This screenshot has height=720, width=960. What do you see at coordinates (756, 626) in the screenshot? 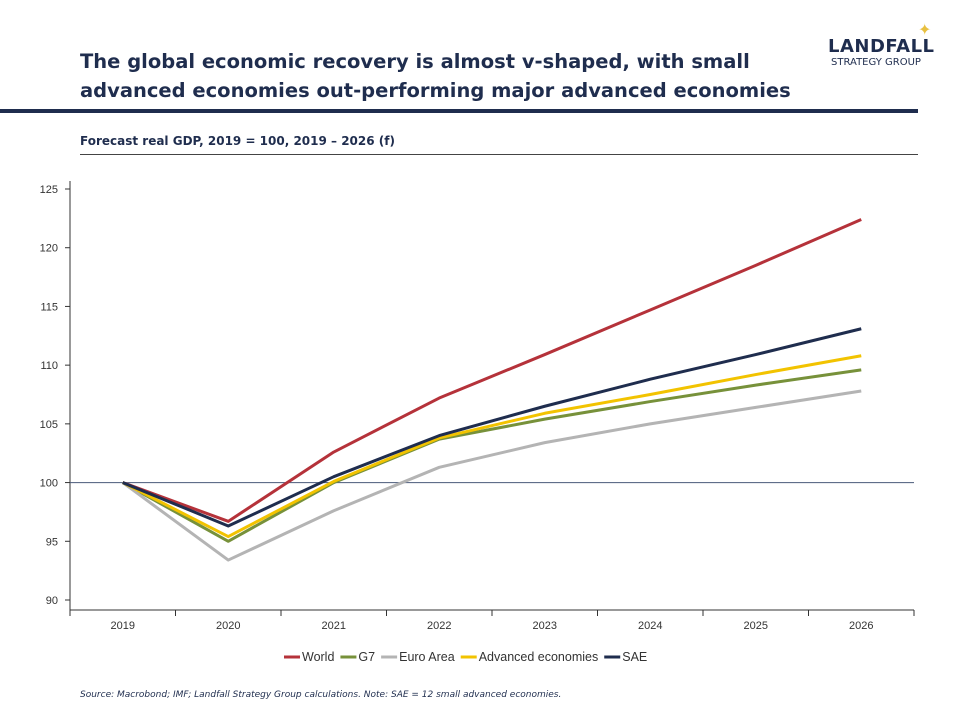
I see `x-tick-label: 2025` at bounding box center [756, 626].